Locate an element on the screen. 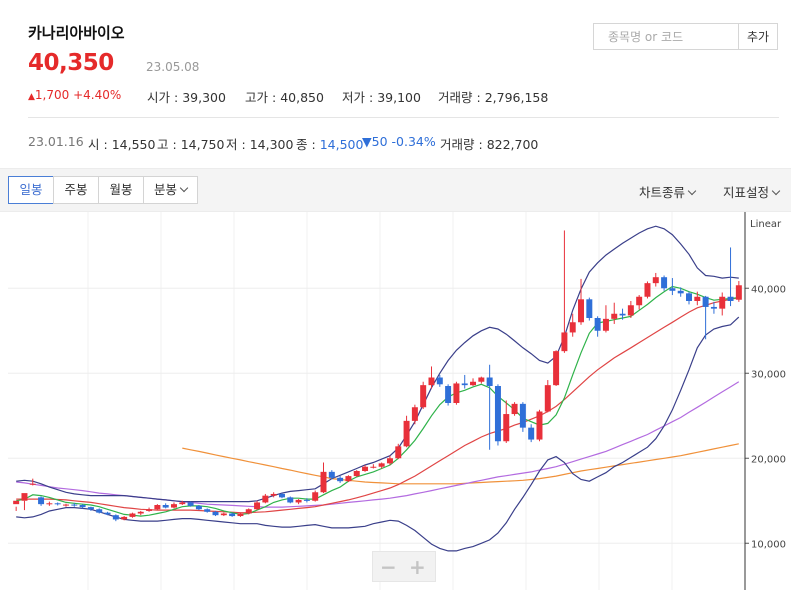  ma120-line is located at coordinates (460, 464).